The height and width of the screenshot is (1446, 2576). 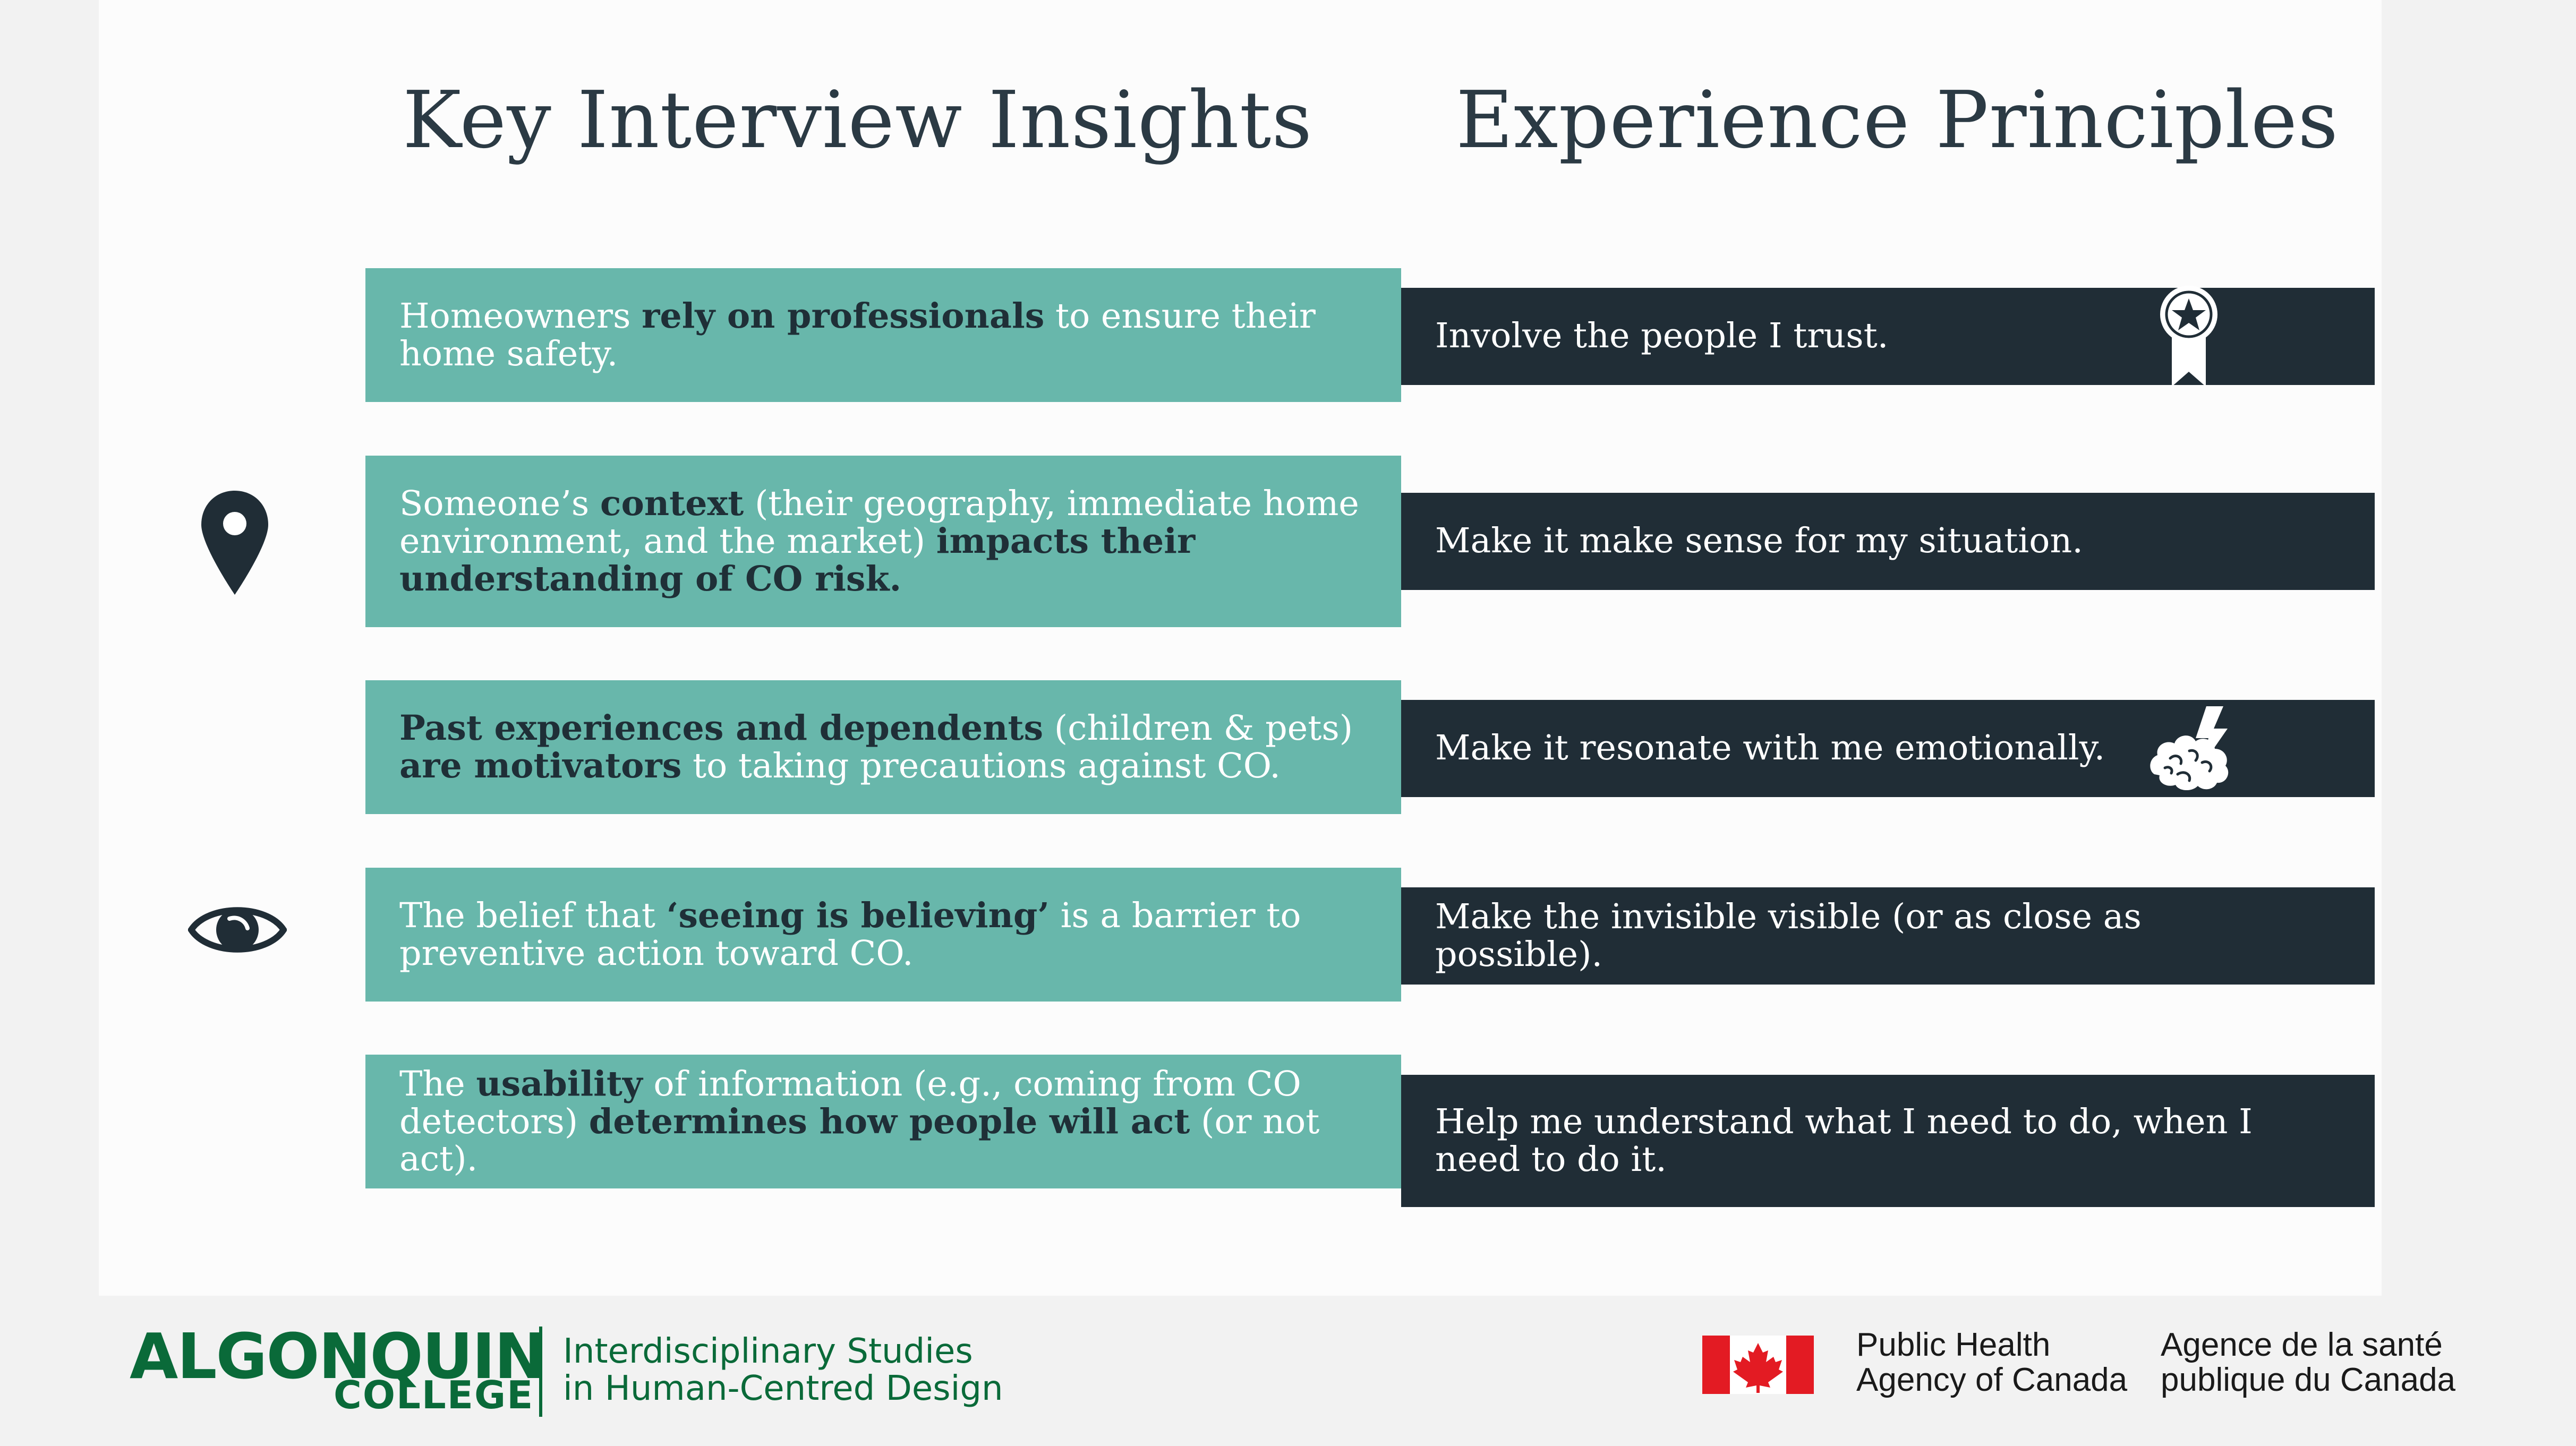 What do you see at coordinates (844, 316) in the screenshot?
I see `insight-emphasis: rely on professionals` at bounding box center [844, 316].